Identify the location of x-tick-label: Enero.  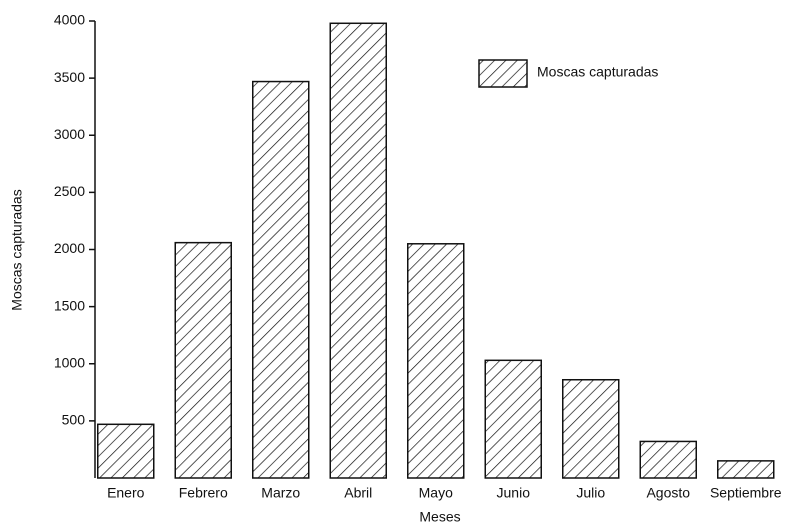
(126, 493).